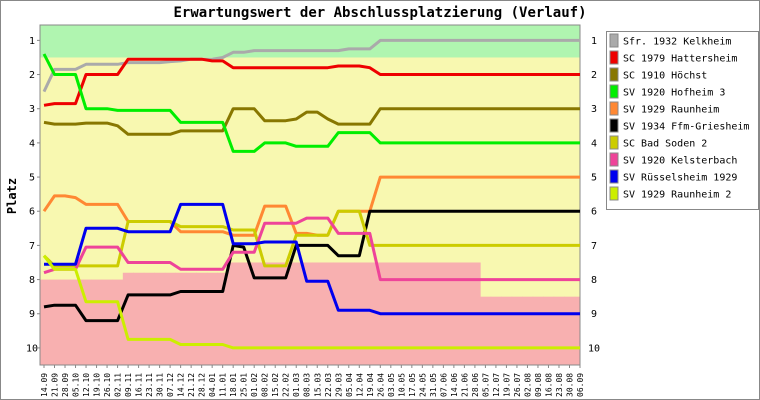 The image size is (760, 400). What do you see at coordinates (223, 385) in the screenshot?
I see `x-tick-label: 11.01` at bounding box center [223, 385].